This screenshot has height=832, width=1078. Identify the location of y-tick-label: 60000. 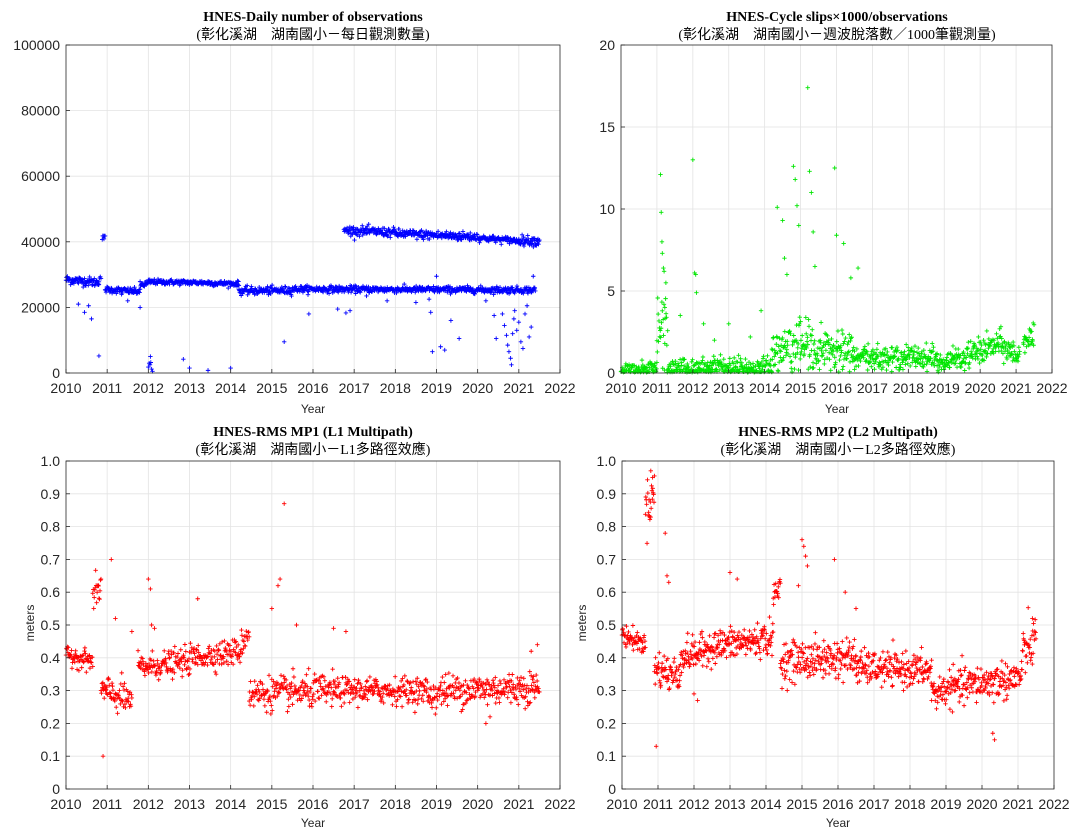
(40, 176).